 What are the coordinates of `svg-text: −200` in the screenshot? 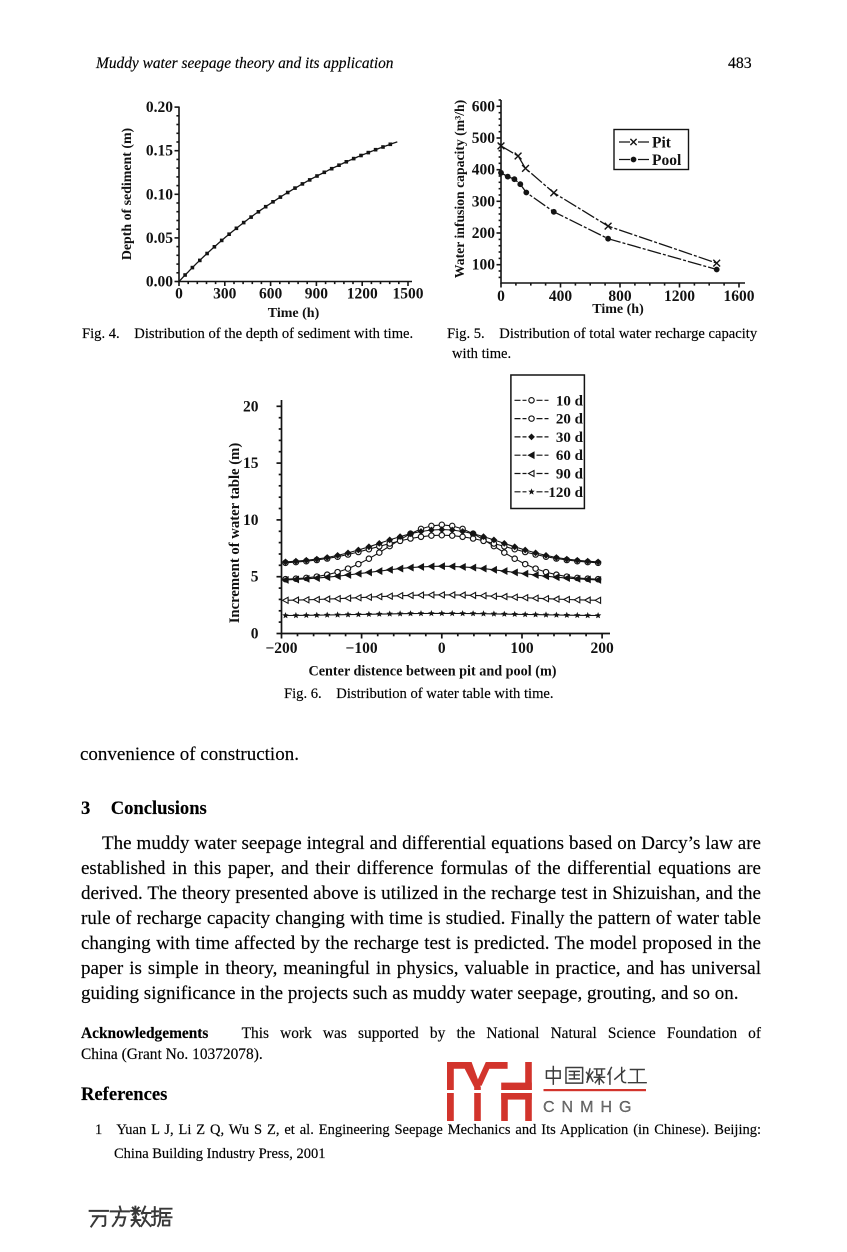 It's located at (281, 648).